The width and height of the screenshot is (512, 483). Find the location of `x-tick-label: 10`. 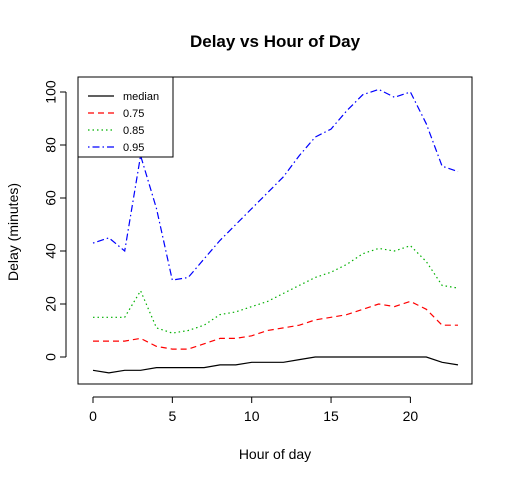

x-tick-label: 10 is located at coordinates (252, 416).